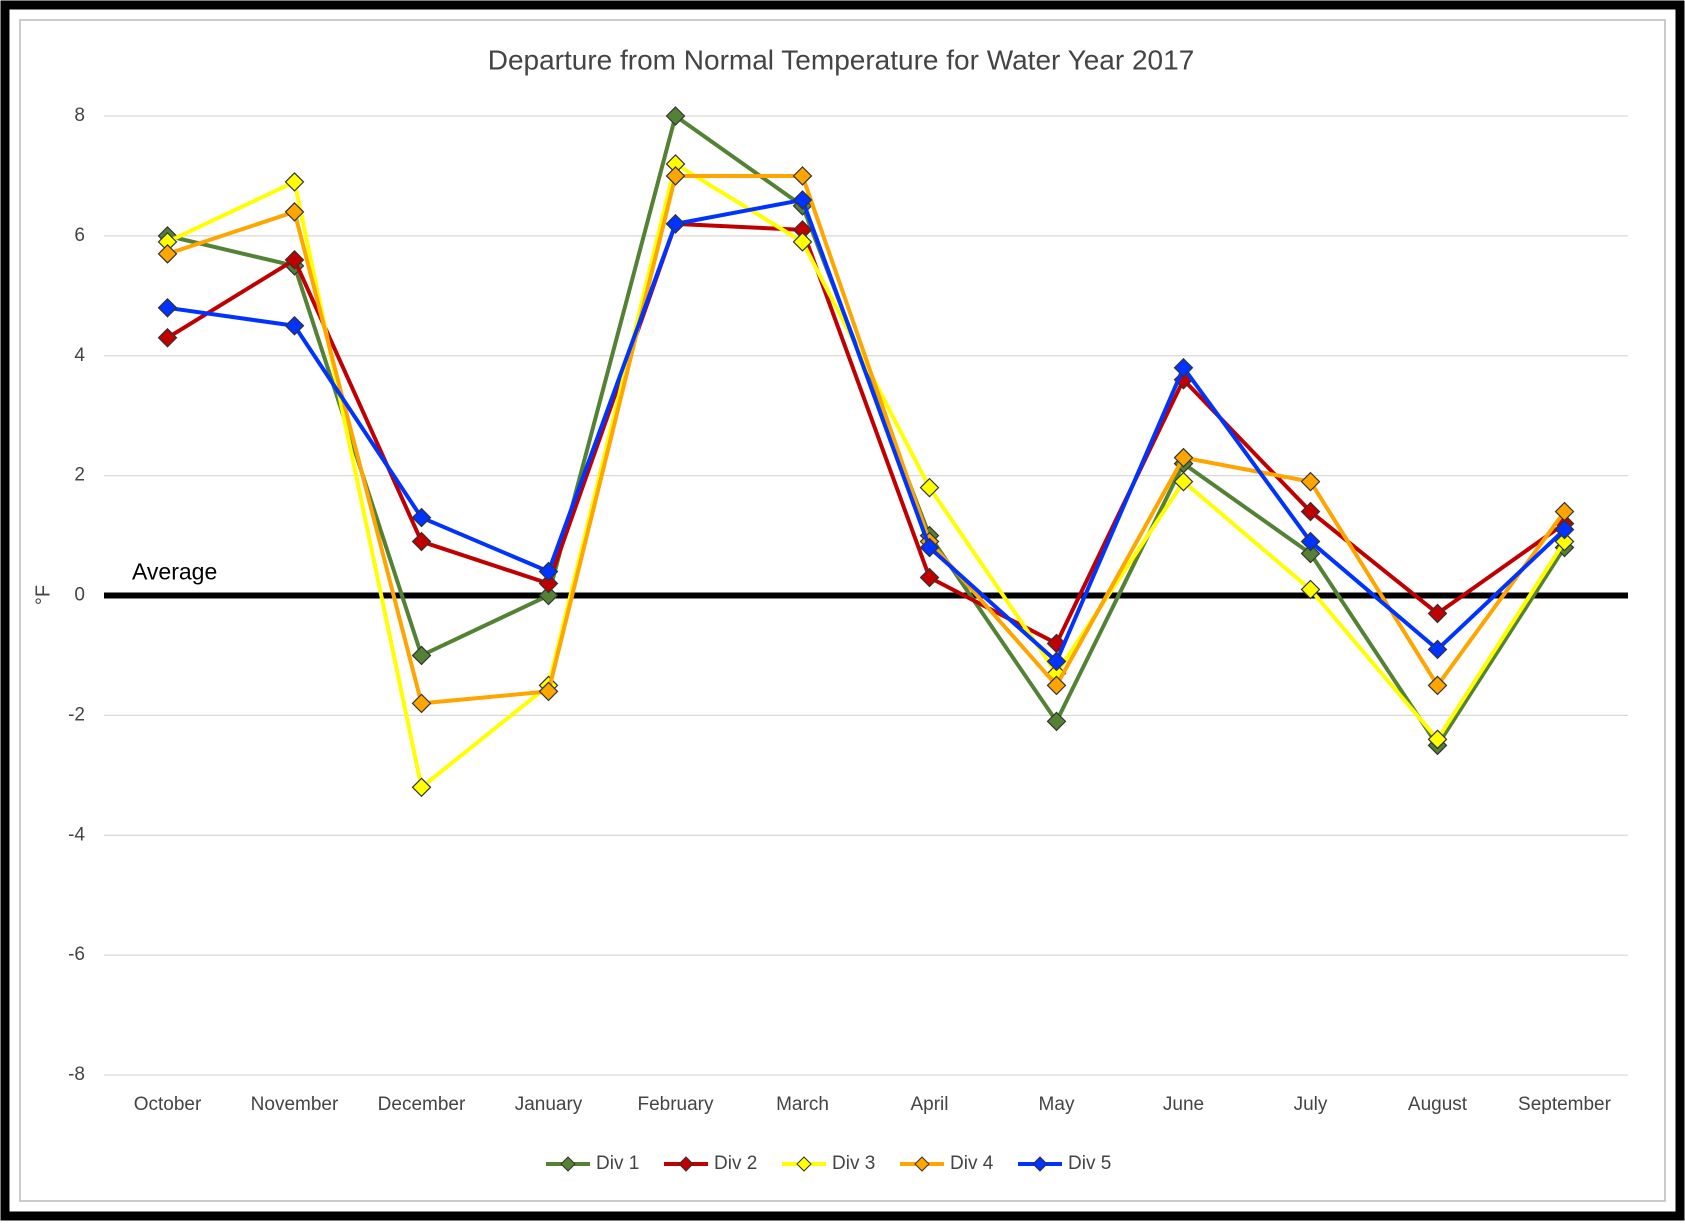 The width and height of the screenshot is (1685, 1226). Describe the element at coordinates (735, 1163) in the screenshot. I see `legend-label: Div 2` at that location.